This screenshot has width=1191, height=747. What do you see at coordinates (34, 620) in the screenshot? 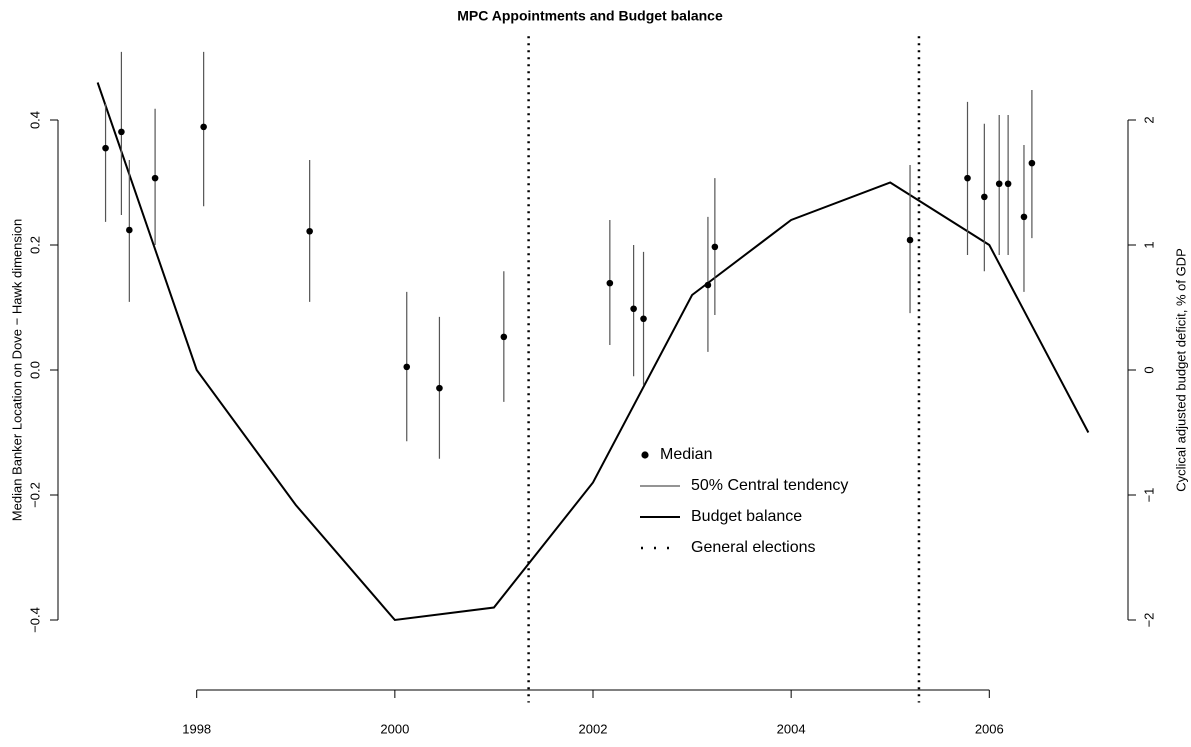
I see `y-tick-label: −0.4` at bounding box center [34, 620].